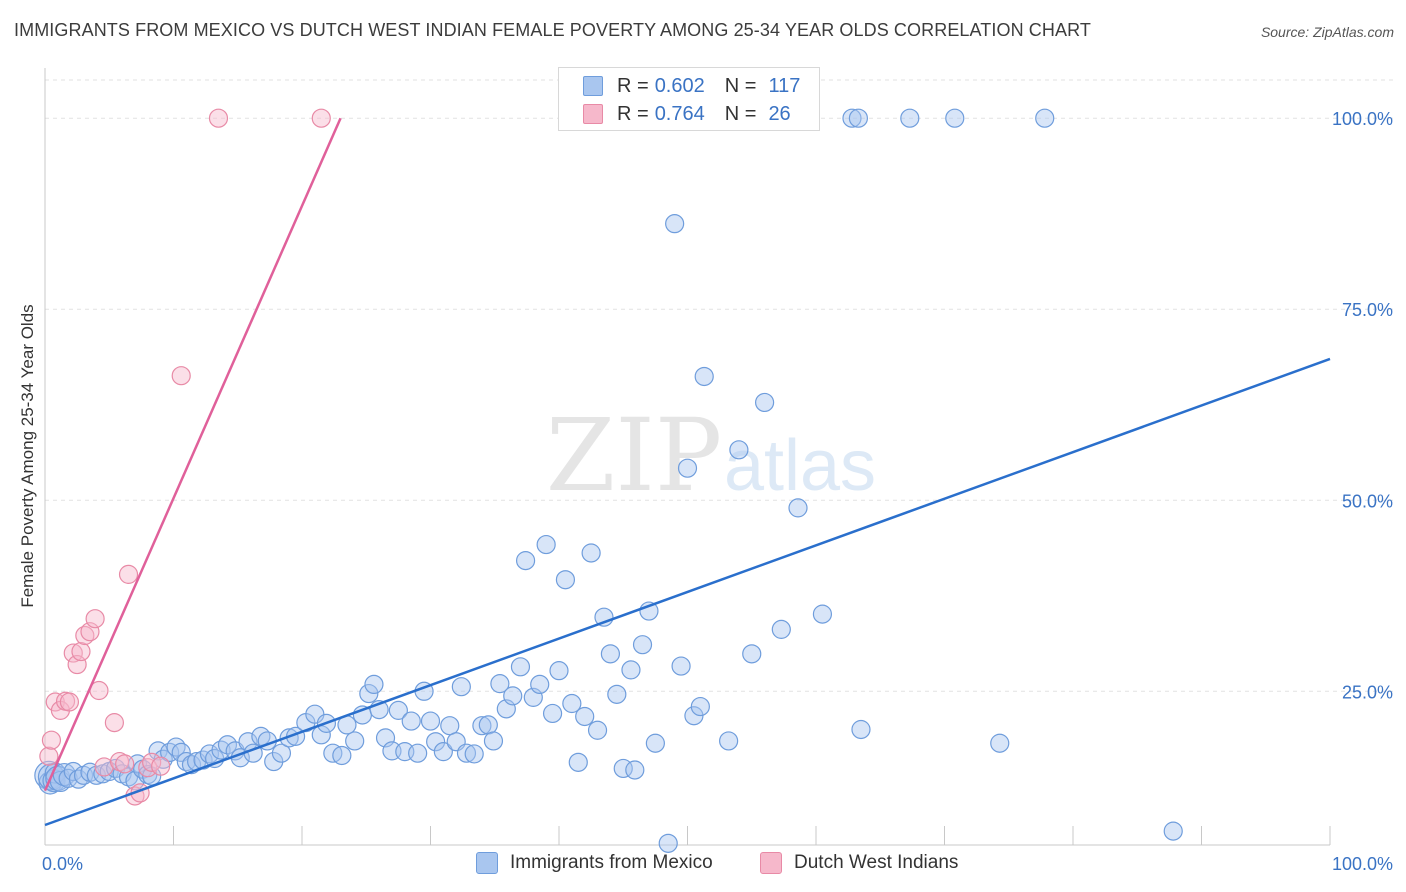  I want to click on n-value: 117, so click(784, 85).